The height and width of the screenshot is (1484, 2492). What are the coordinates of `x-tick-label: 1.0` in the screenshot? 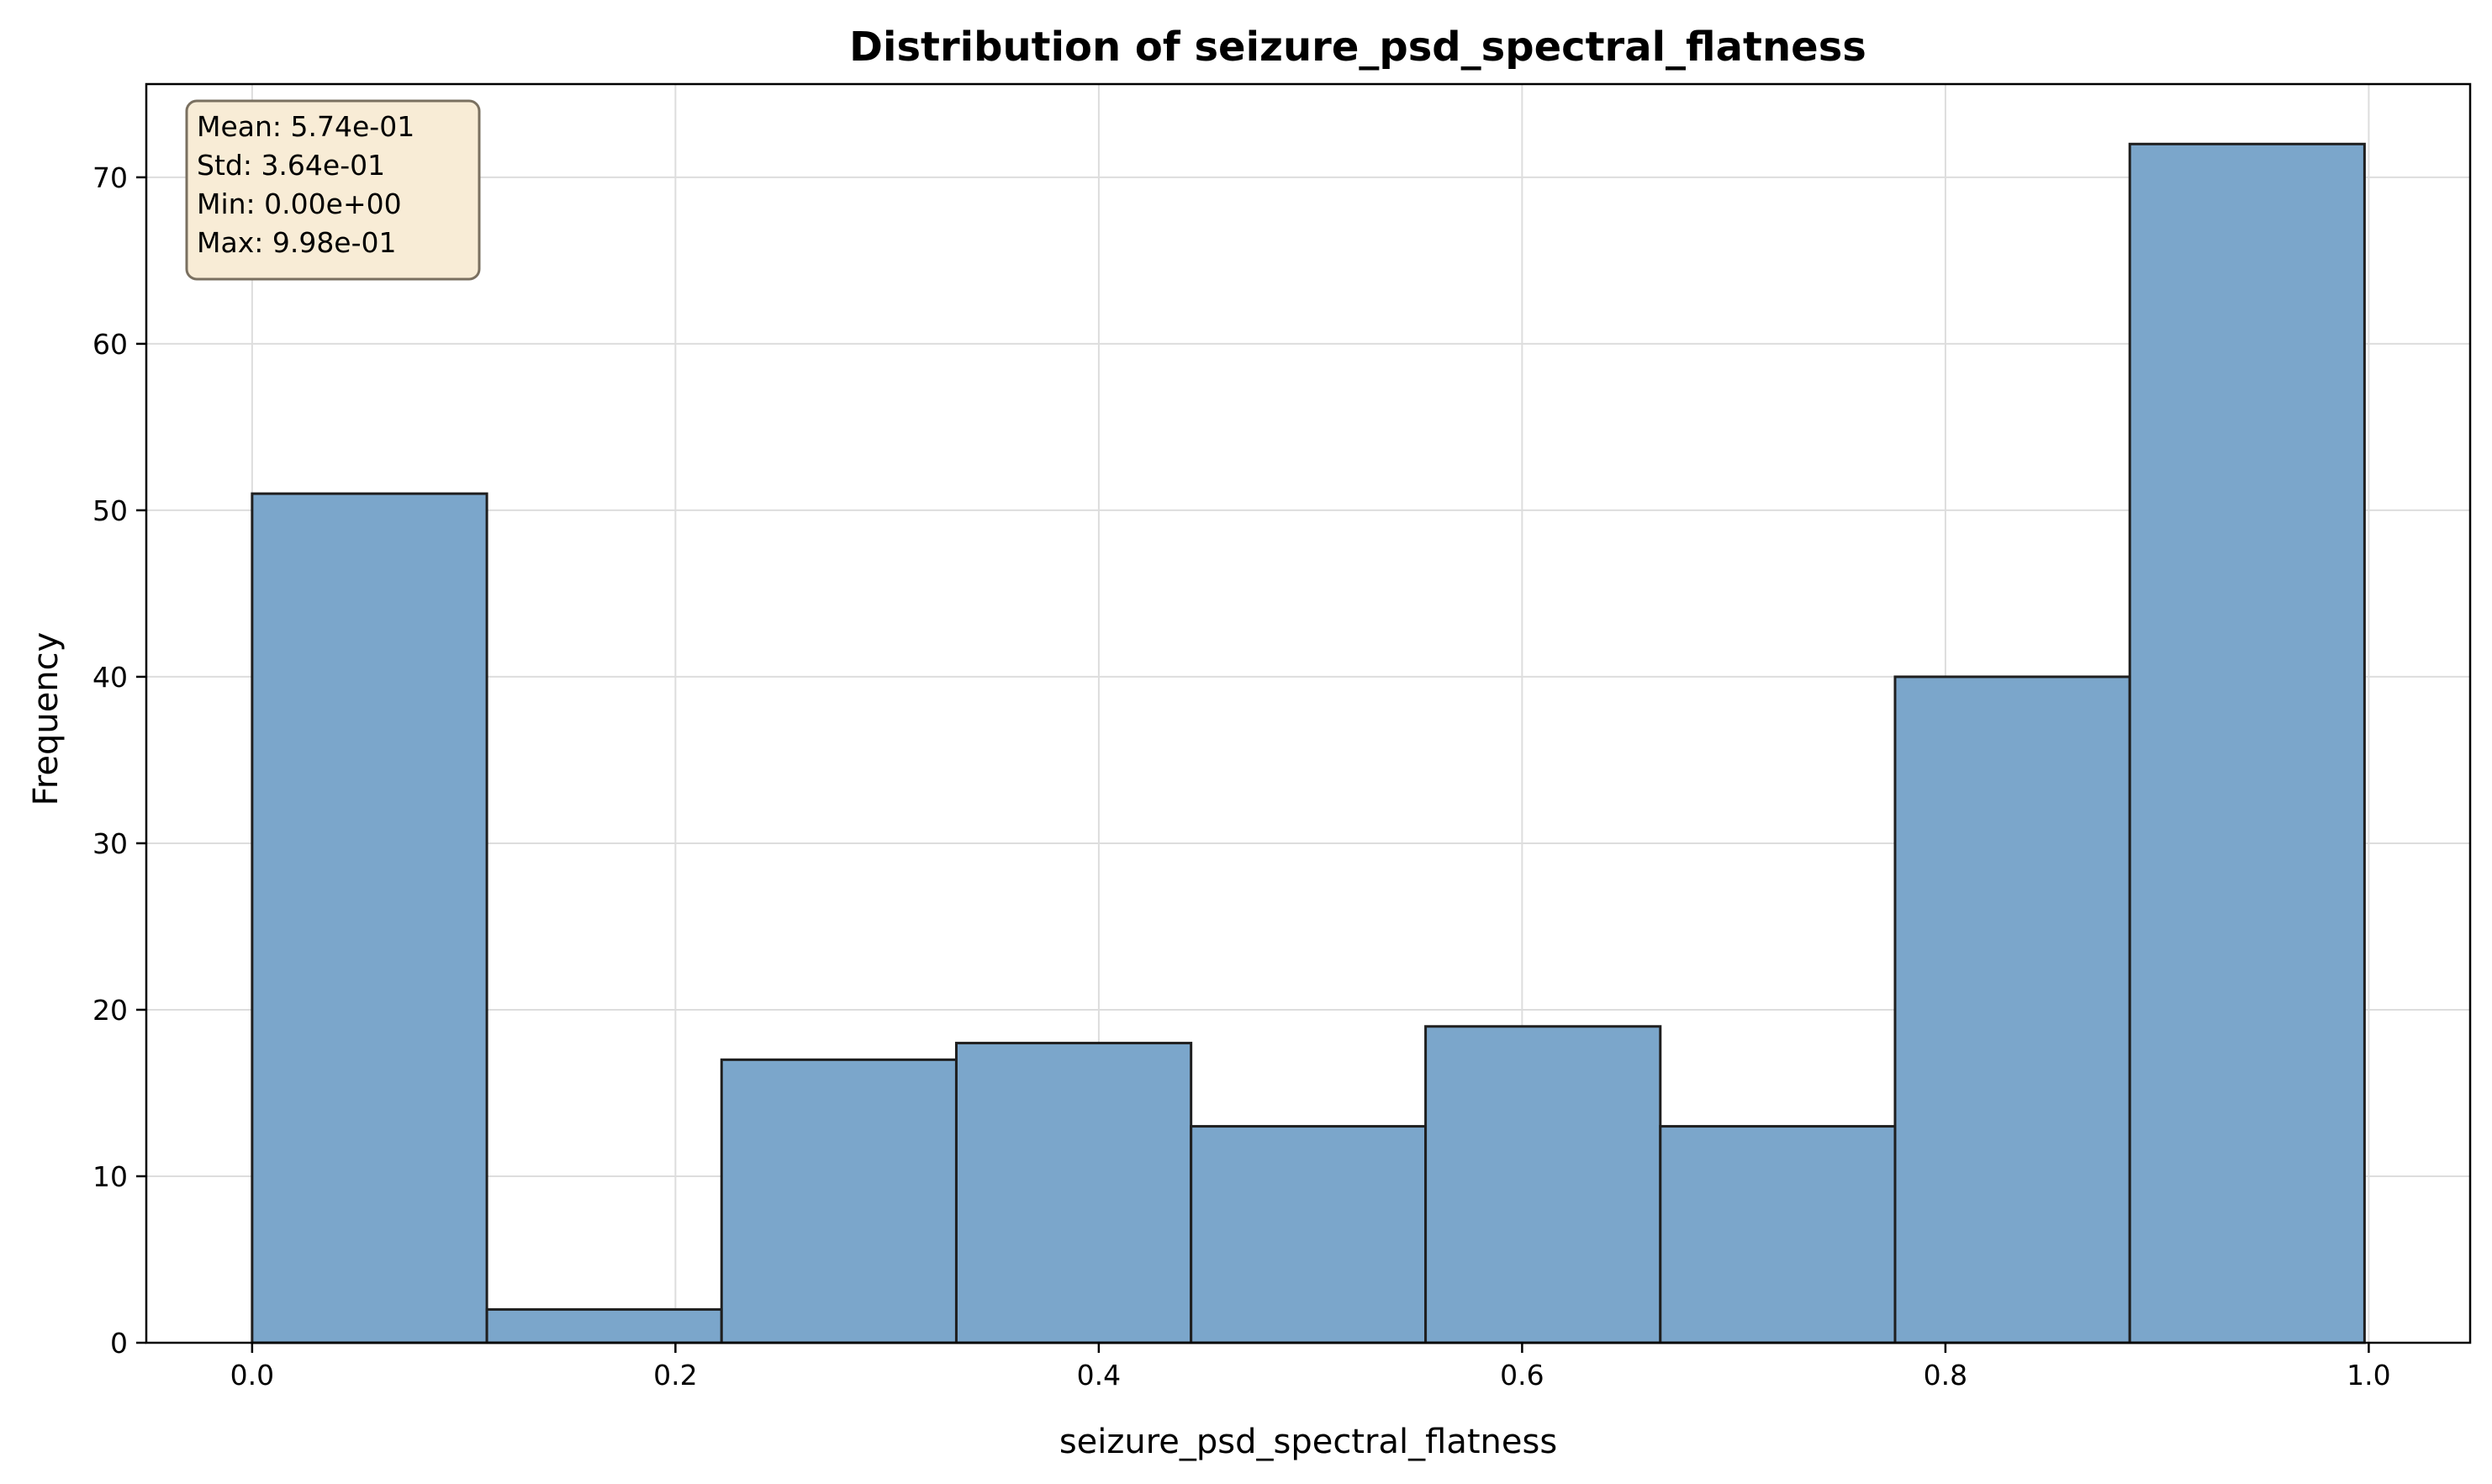 It's located at (2368, 1375).